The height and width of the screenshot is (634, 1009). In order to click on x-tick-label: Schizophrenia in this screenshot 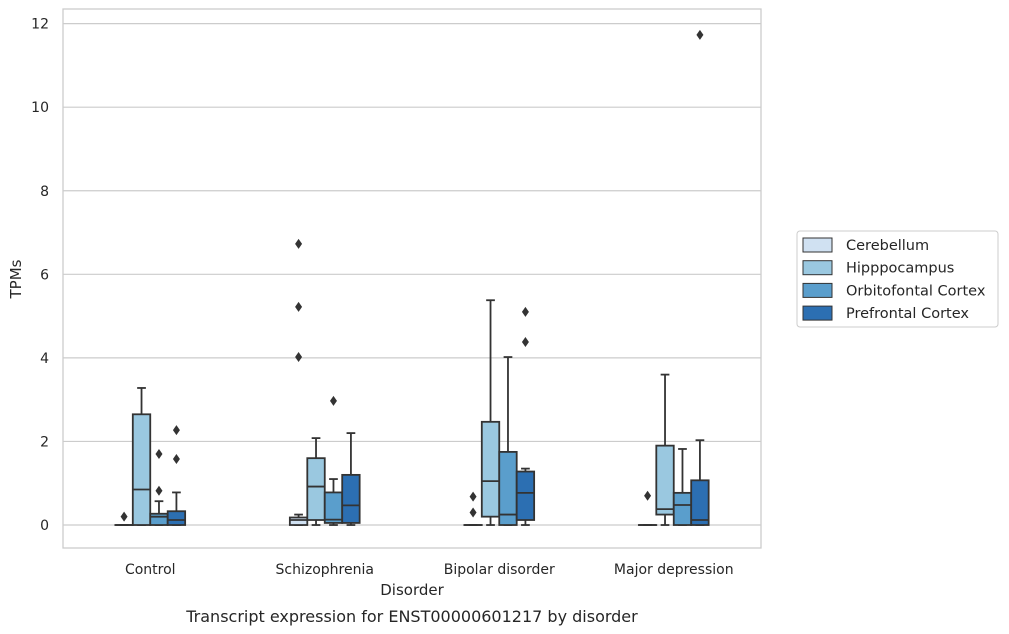, I will do `click(325, 570)`.